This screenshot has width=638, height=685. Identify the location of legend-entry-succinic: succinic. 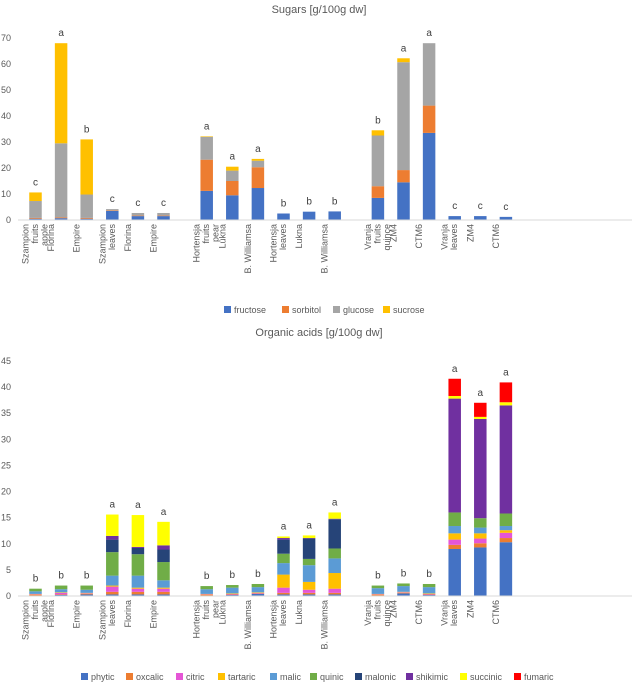
(481, 677).